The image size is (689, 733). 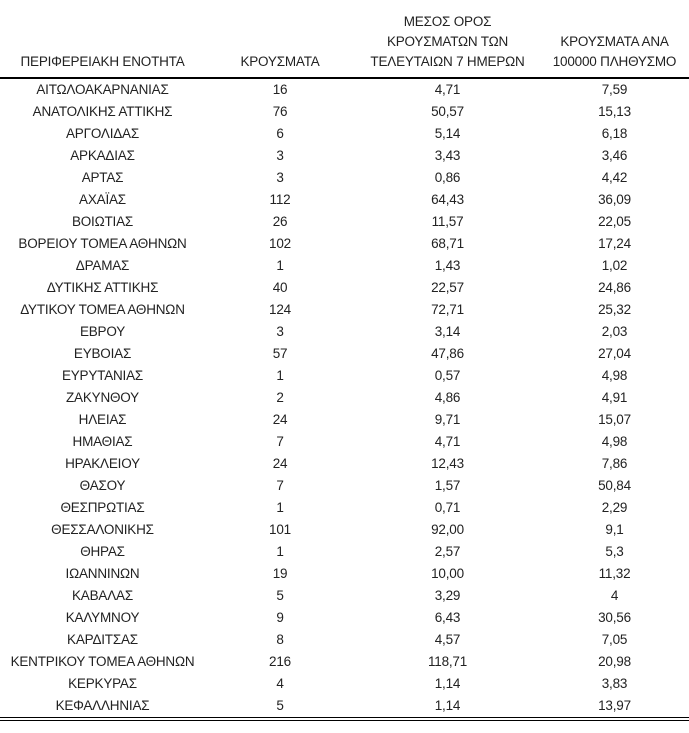 I want to click on table-row: ΚΑΒΑΛΑΣ 5 3,29 4, so click(x=344, y=596).